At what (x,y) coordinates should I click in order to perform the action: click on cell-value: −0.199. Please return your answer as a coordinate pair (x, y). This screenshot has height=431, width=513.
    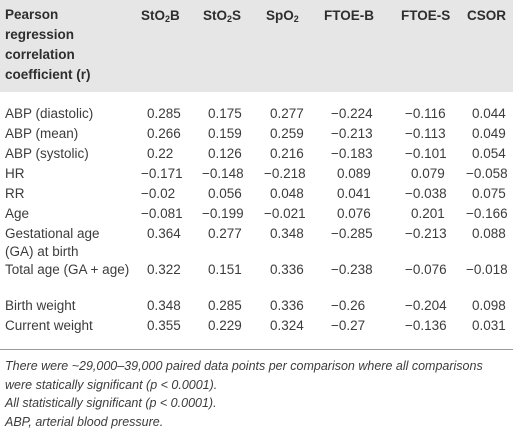
    Looking at the image, I should click on (223, 213).